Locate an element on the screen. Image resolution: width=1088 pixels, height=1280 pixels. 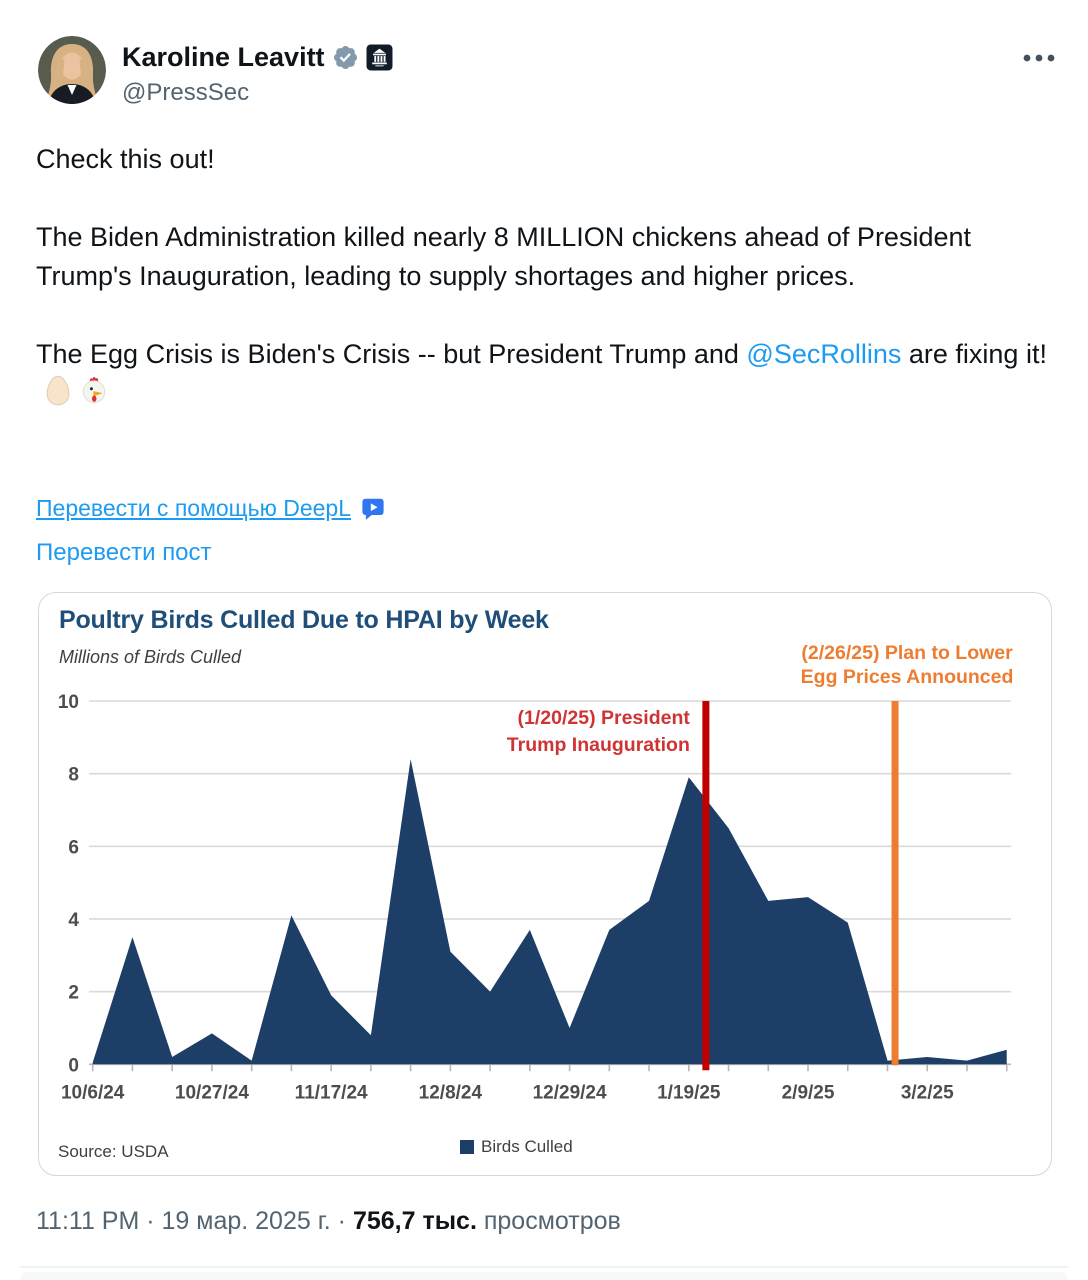
x-tick-label-12/8/24: 12/8/24 is located at coordinates (451, 1092).